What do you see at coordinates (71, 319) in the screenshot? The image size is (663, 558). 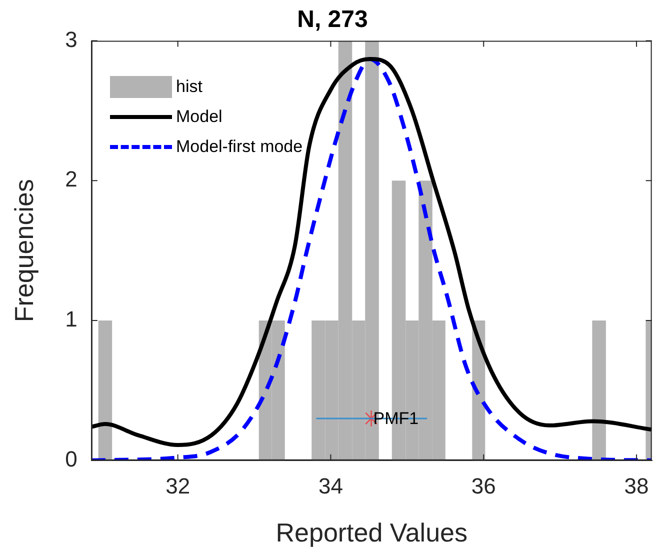 I see `y-tick-label: 1` at bounding box center [71, 319].